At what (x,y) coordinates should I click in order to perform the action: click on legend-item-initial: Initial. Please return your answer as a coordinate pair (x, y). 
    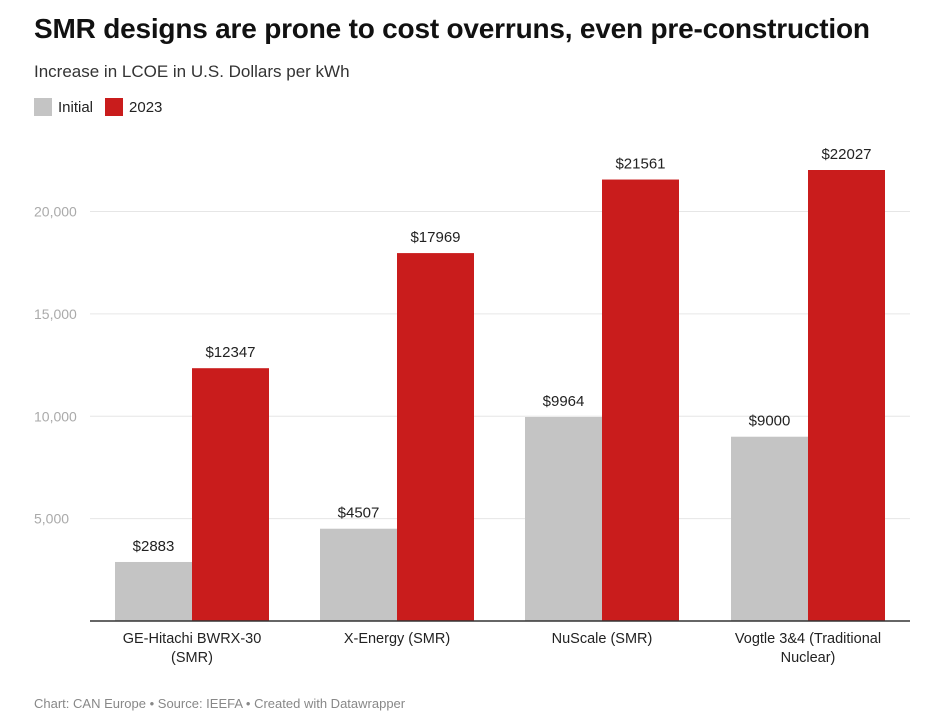
    Looking at the image, I should click on (63, 107).